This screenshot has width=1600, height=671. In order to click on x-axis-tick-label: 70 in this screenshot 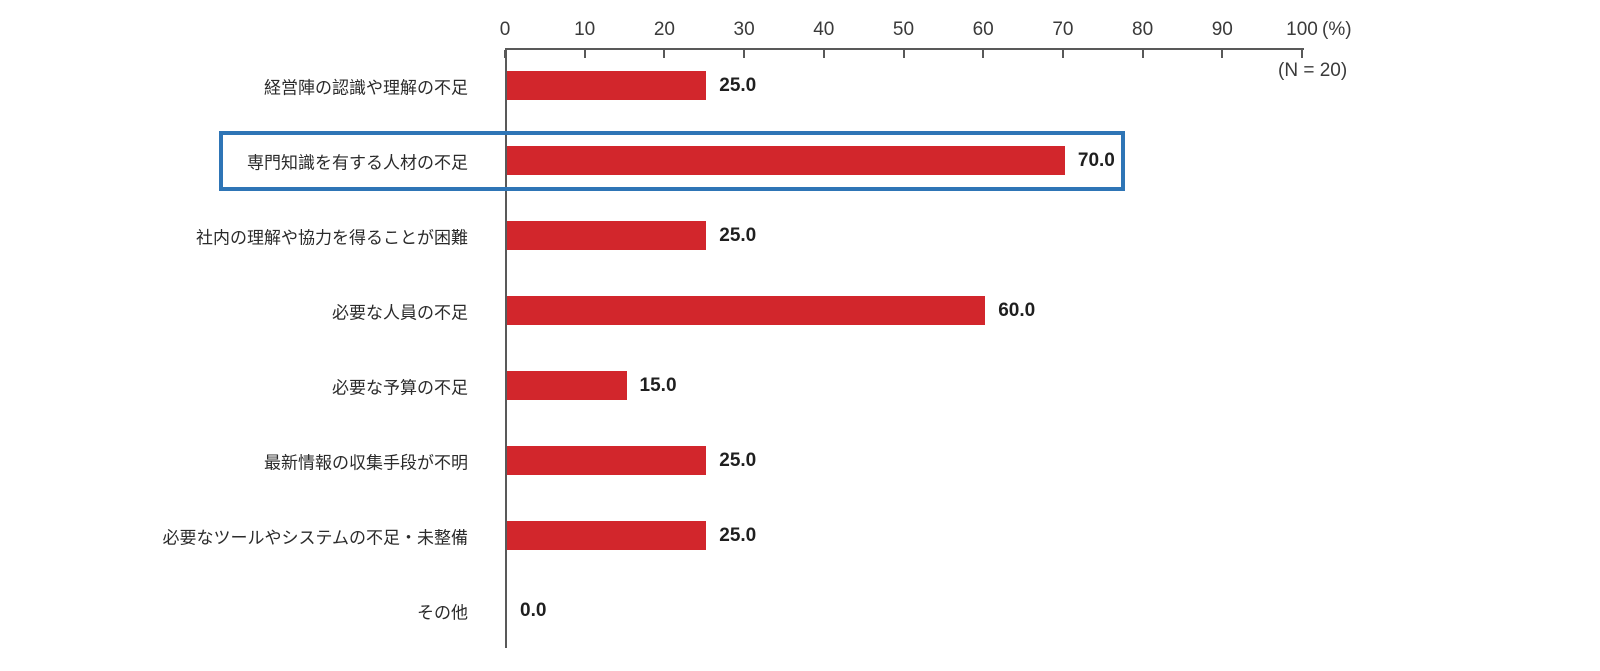, I will do `click(1063, 29)`.